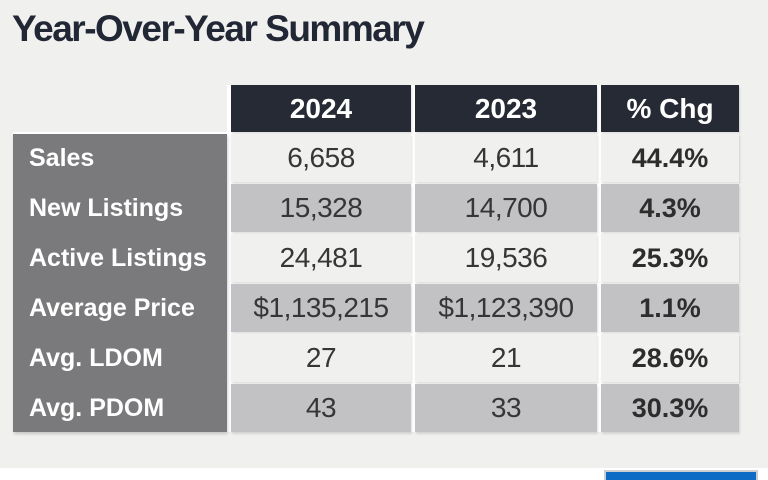 This screenshot has height=480, width=768. What do you see at coordinates (218, 28) in the screenshot?
I see `page-title: Year-Over-Year Summary` at bounding box center [218, 28].